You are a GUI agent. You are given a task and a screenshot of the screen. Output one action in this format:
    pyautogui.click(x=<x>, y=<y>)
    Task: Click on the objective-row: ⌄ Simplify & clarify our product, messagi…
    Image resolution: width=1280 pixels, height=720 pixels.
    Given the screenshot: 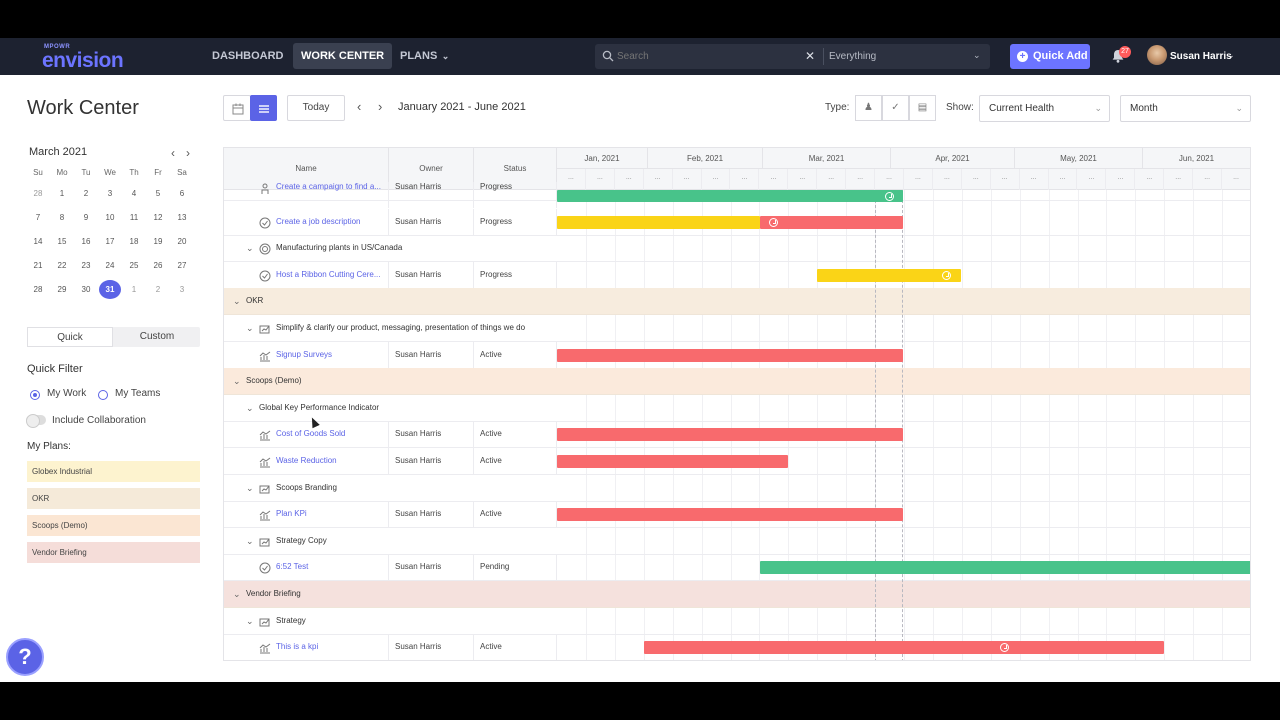 What is the action you would take?
    pyautogui.click(x=737, y=328)
    